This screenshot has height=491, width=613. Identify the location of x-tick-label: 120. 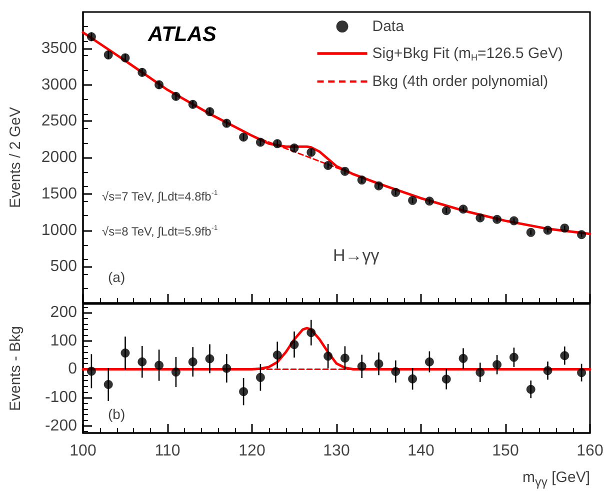
(252, 451).